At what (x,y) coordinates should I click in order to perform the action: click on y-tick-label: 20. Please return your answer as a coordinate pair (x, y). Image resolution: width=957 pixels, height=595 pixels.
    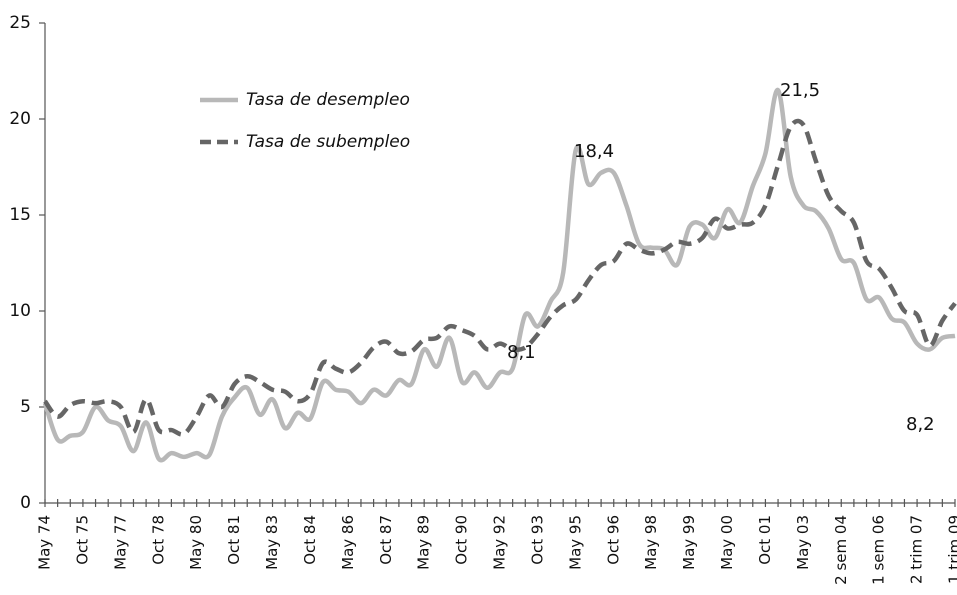
    Looking at the image, I should click on (20, 119).